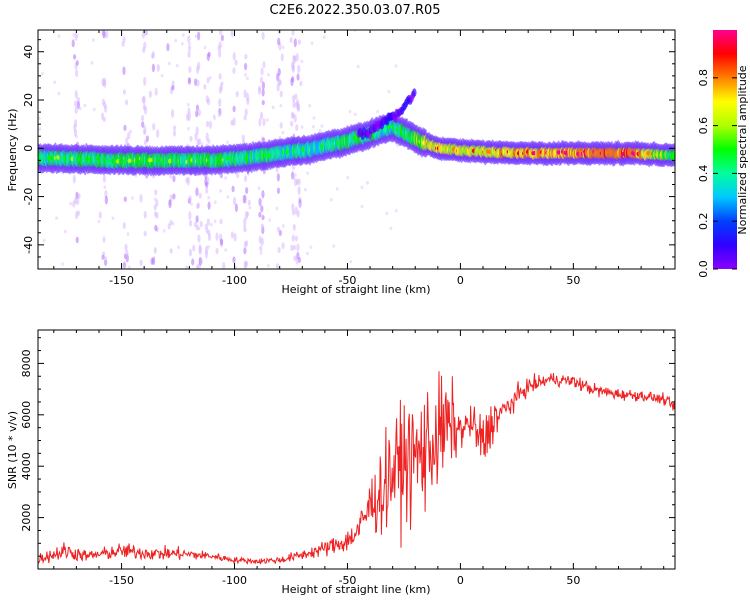  What do you see at coordinates (573, 280) in the screenshot?
I see `spectrogram-xtick-label: 50` at bounding box center [573, 280].